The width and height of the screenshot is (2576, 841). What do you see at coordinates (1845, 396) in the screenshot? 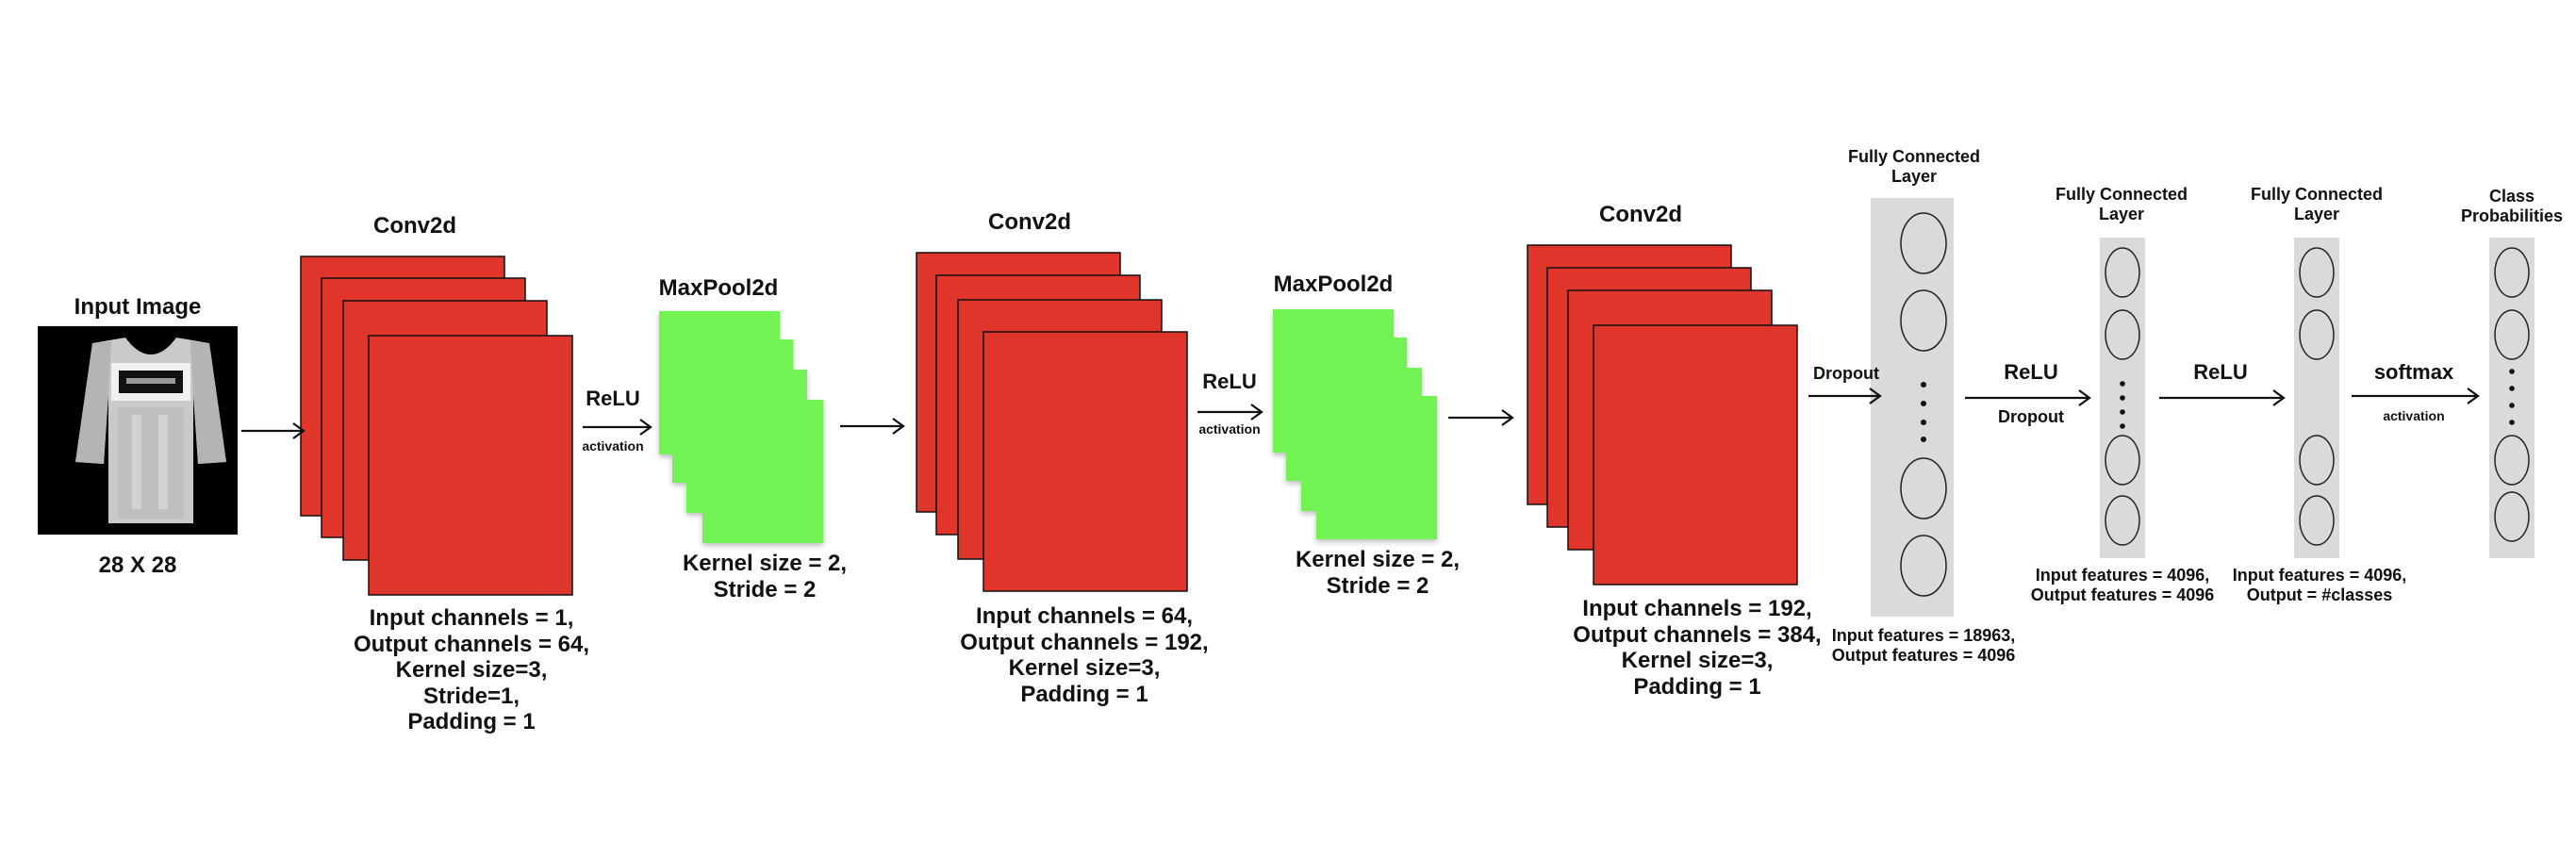
I see `arrow-conv3-to-fc1` at bounding box center [1845, 396].